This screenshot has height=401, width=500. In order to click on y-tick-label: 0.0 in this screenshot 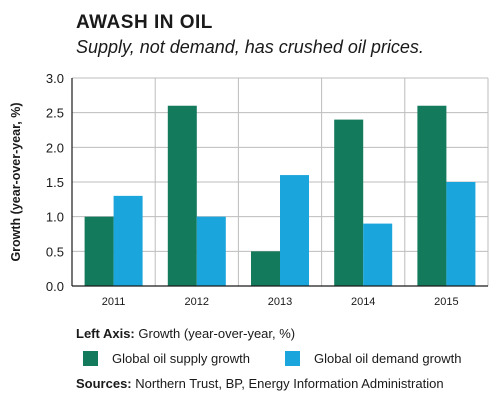, I will do `click(55, 286)`.